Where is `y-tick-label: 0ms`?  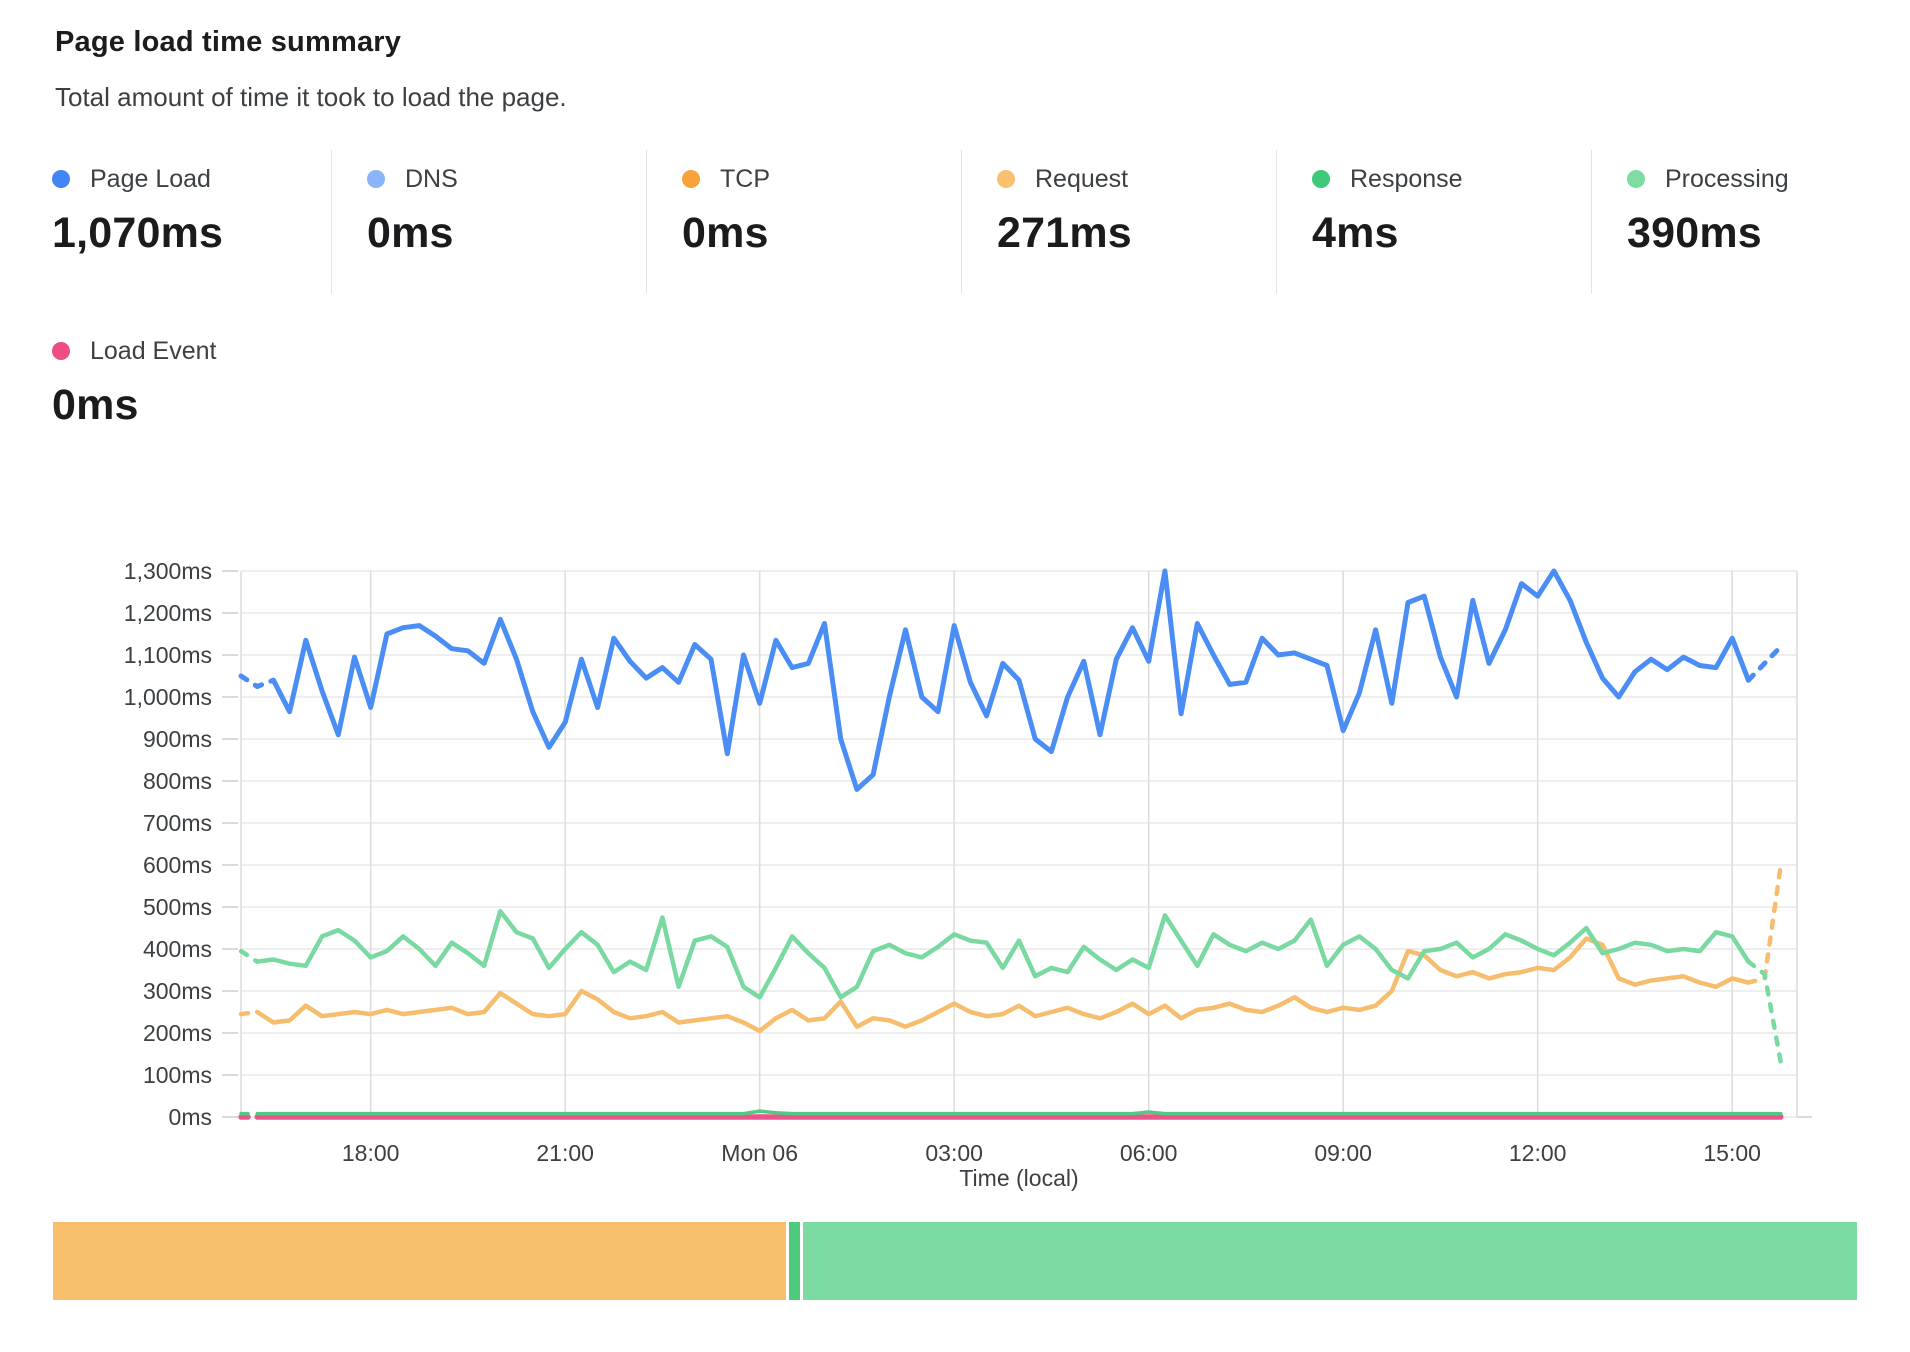 y-tick-label: 0ms is located at coordinates (190, 1117).